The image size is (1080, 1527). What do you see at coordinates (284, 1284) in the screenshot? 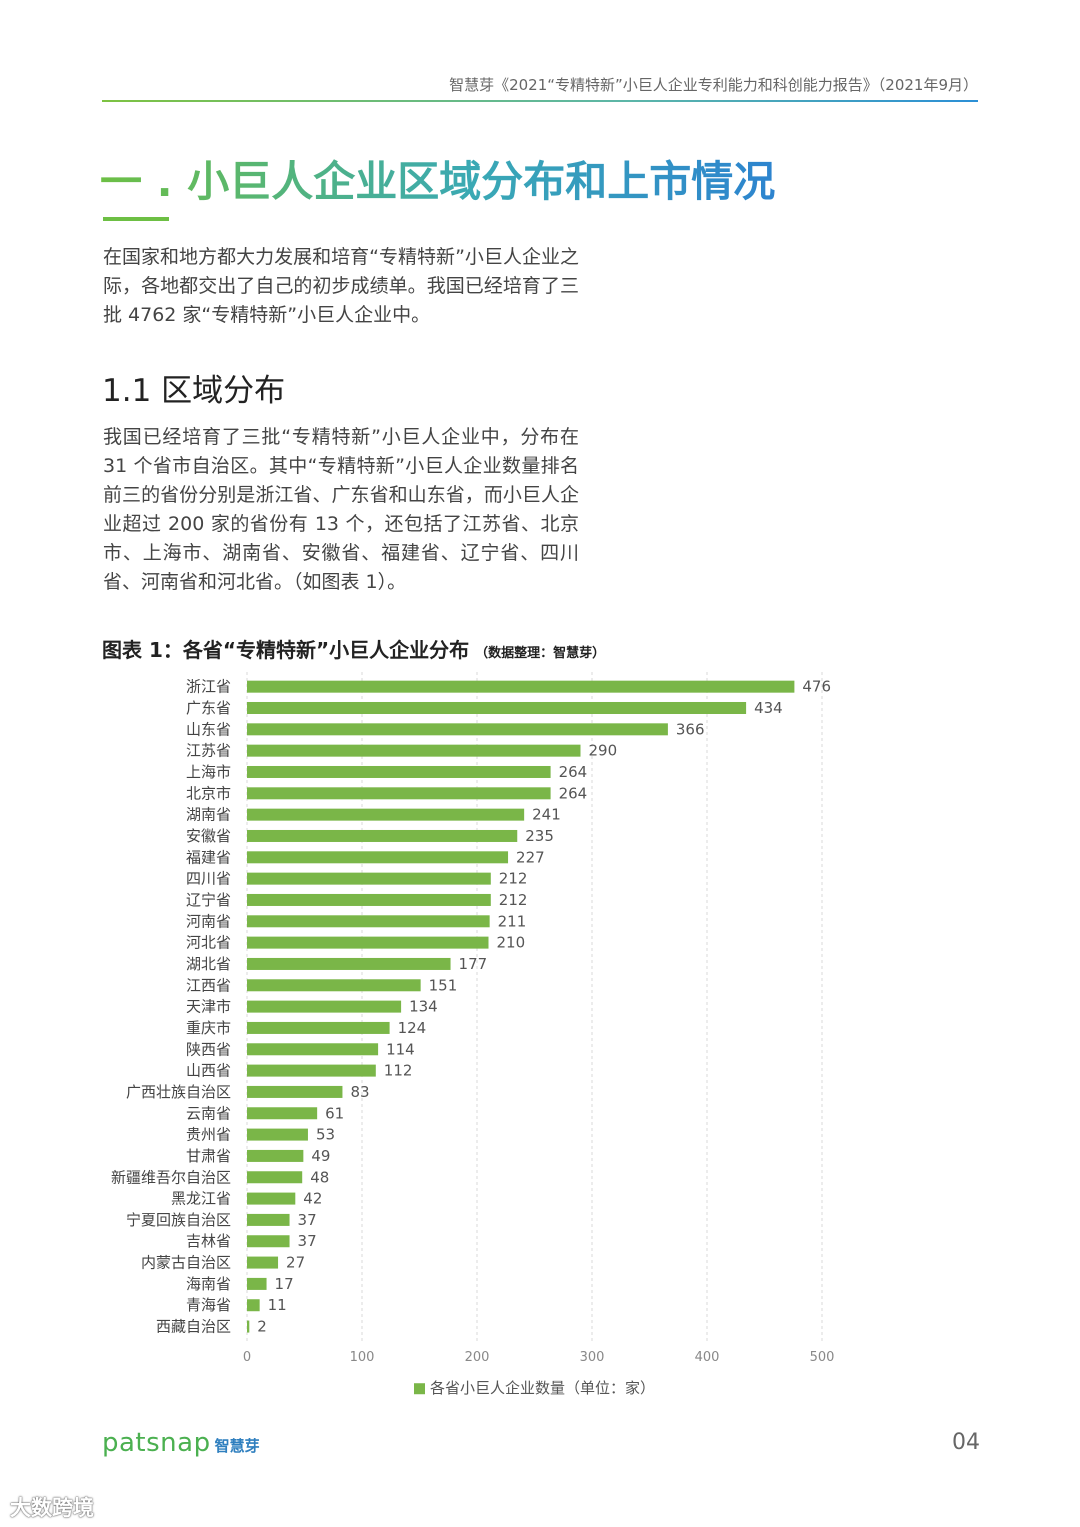
I see `data-label: 17` at bounding box center [284, 1284].